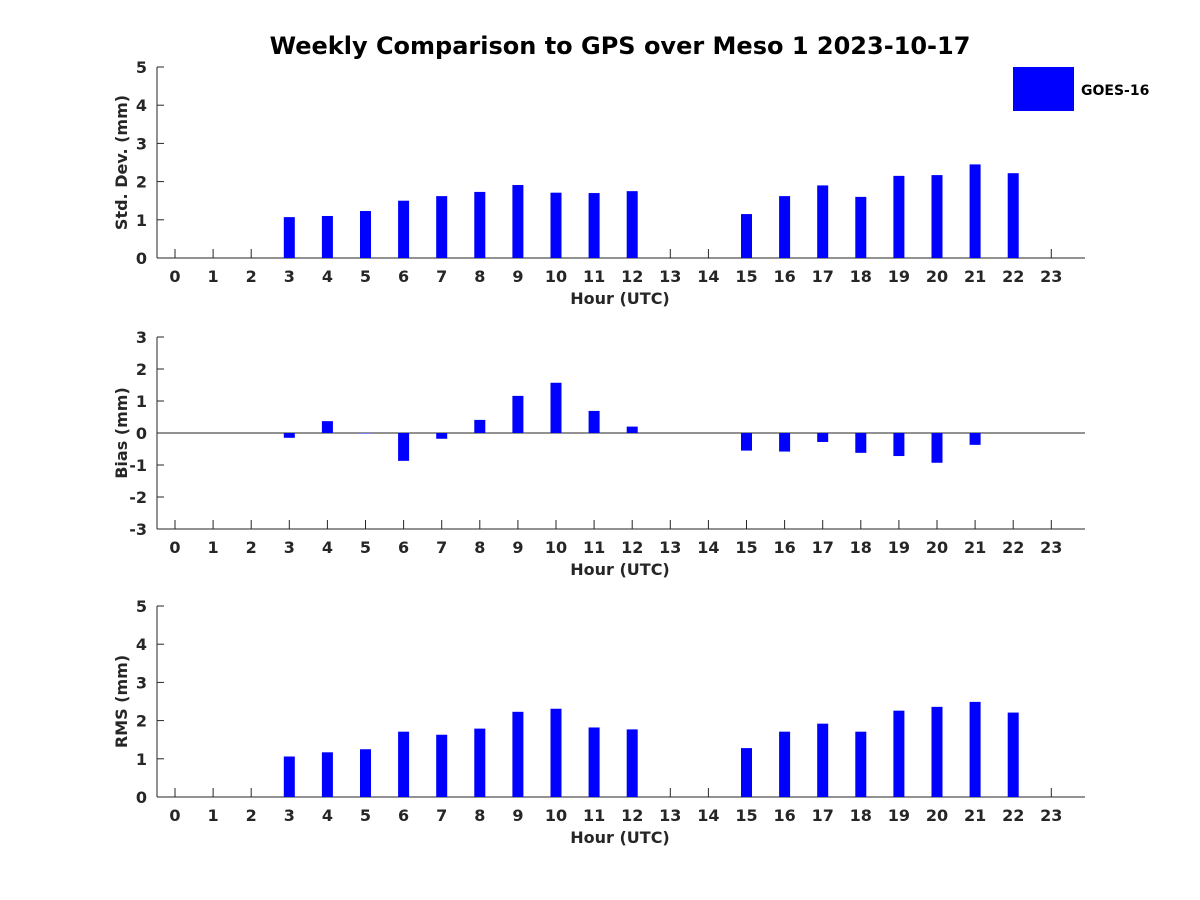  Describe the element at coordinates (141, 433) in the screenshot. I see `y-tick-label: 0` at that location.